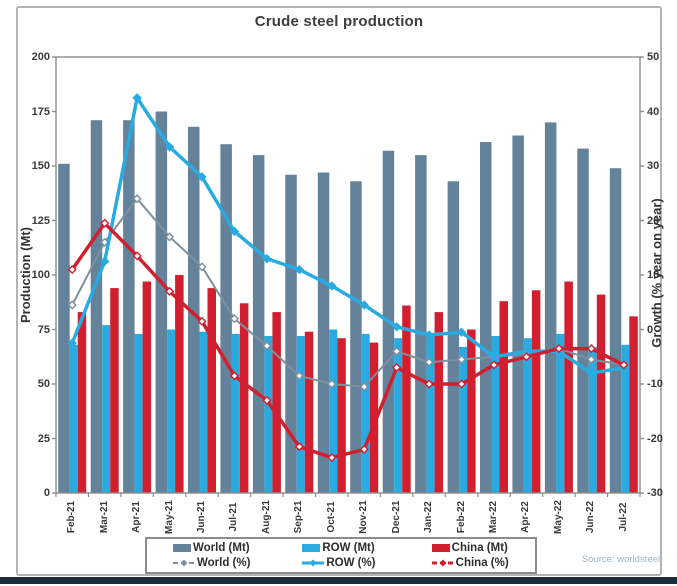 This screenshot has width=677, height=586. Describe the element at coordinates (71, 517) in the screenshot. I see `x-axis-tick-label: Feb-21` at that location.